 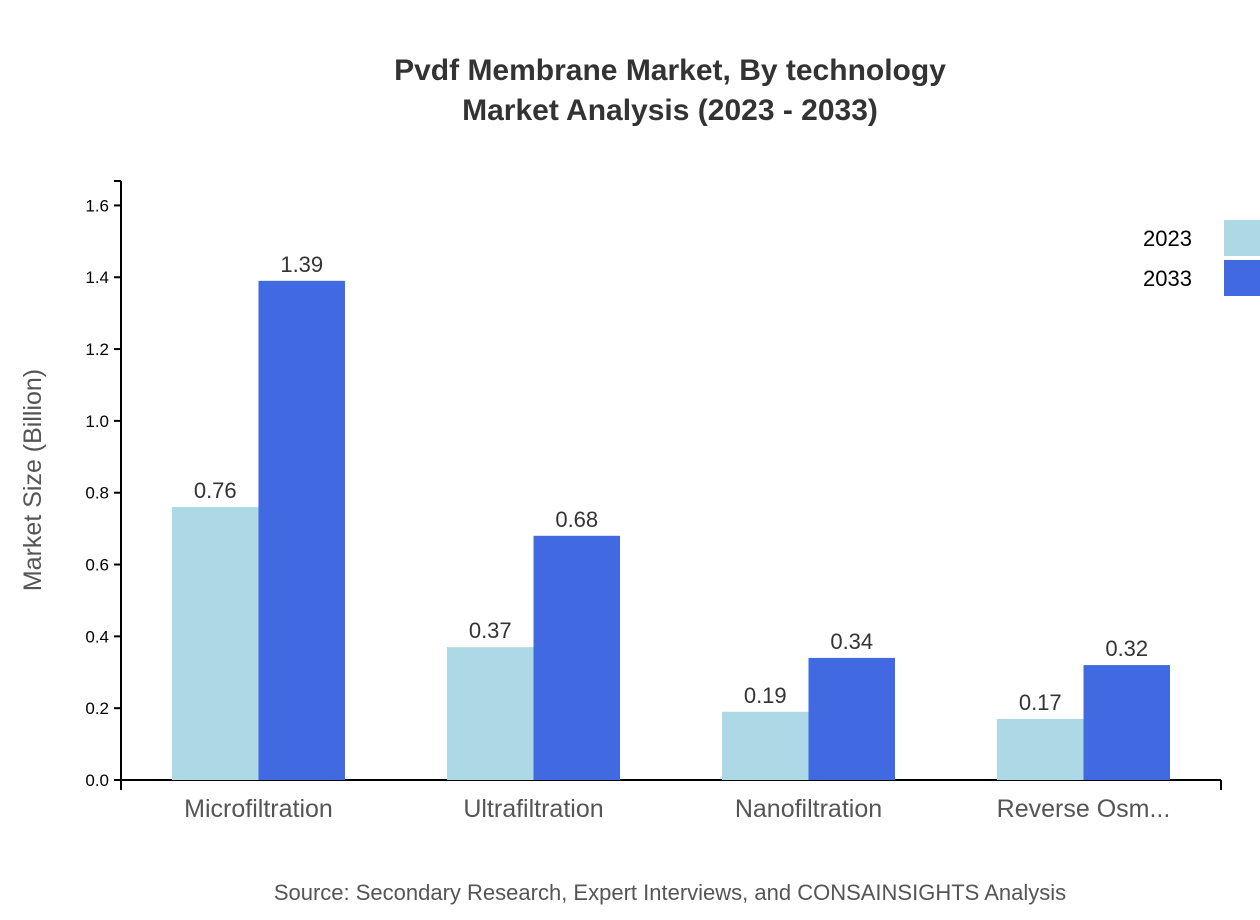 What do you see at coordinates (97, 565) in the screenshot?
I see `y-tick-label: 0.6` at bounding box center [97, 565].